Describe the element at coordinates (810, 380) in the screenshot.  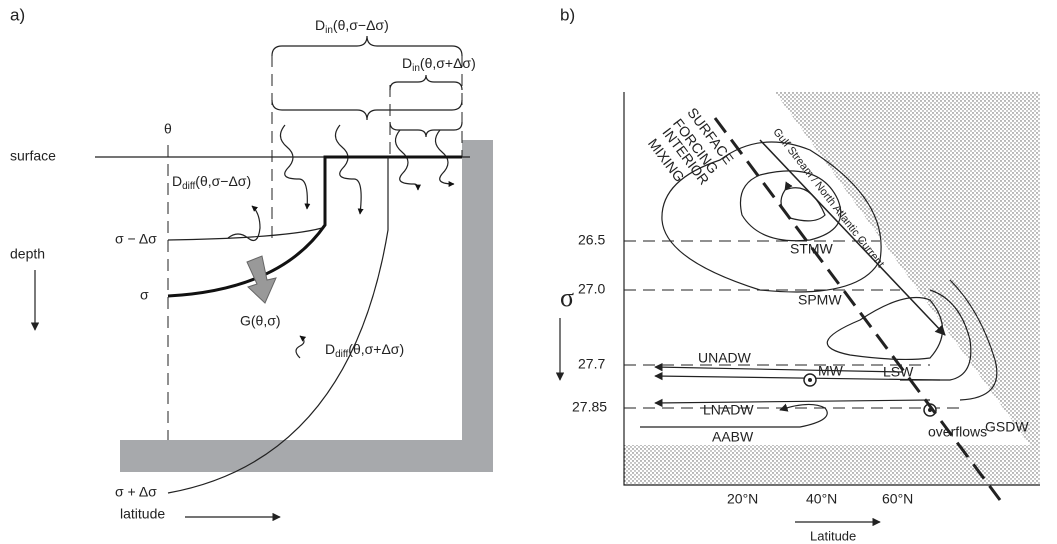
I see `source` at that location.